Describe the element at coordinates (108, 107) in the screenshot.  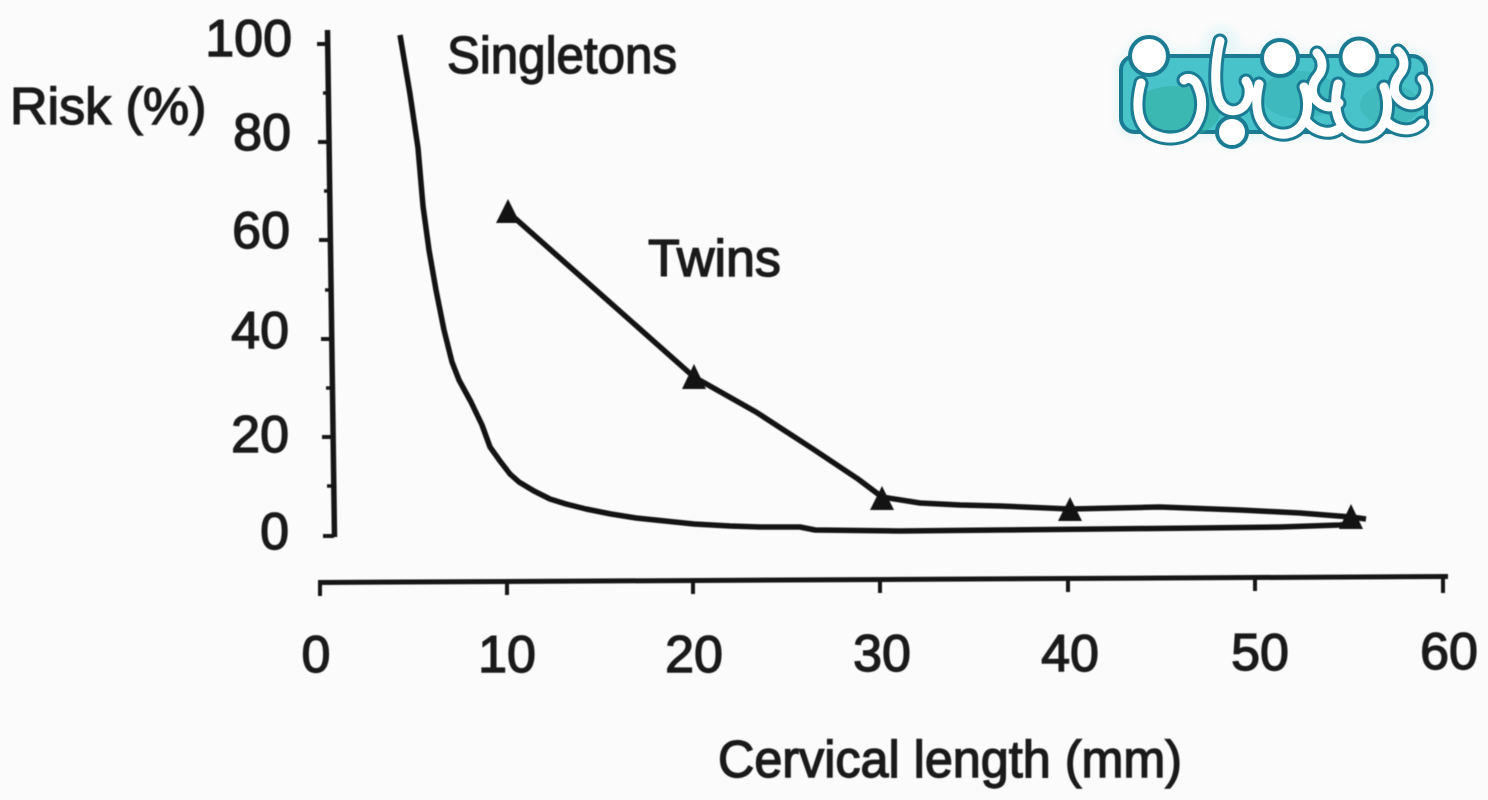
I see `svg-text: Risk (%)` at that location.